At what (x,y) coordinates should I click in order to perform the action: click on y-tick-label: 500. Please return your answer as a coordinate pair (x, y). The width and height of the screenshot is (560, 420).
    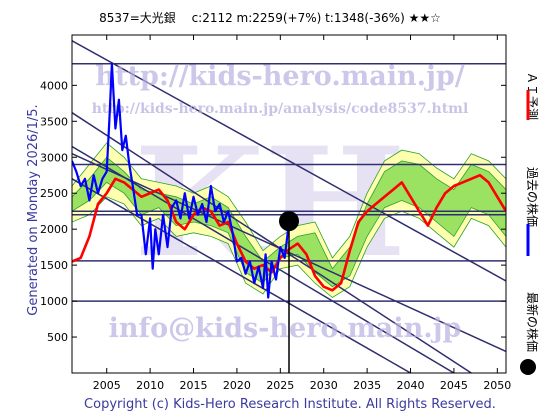
    Looking at the image, I should click on (57, 337).